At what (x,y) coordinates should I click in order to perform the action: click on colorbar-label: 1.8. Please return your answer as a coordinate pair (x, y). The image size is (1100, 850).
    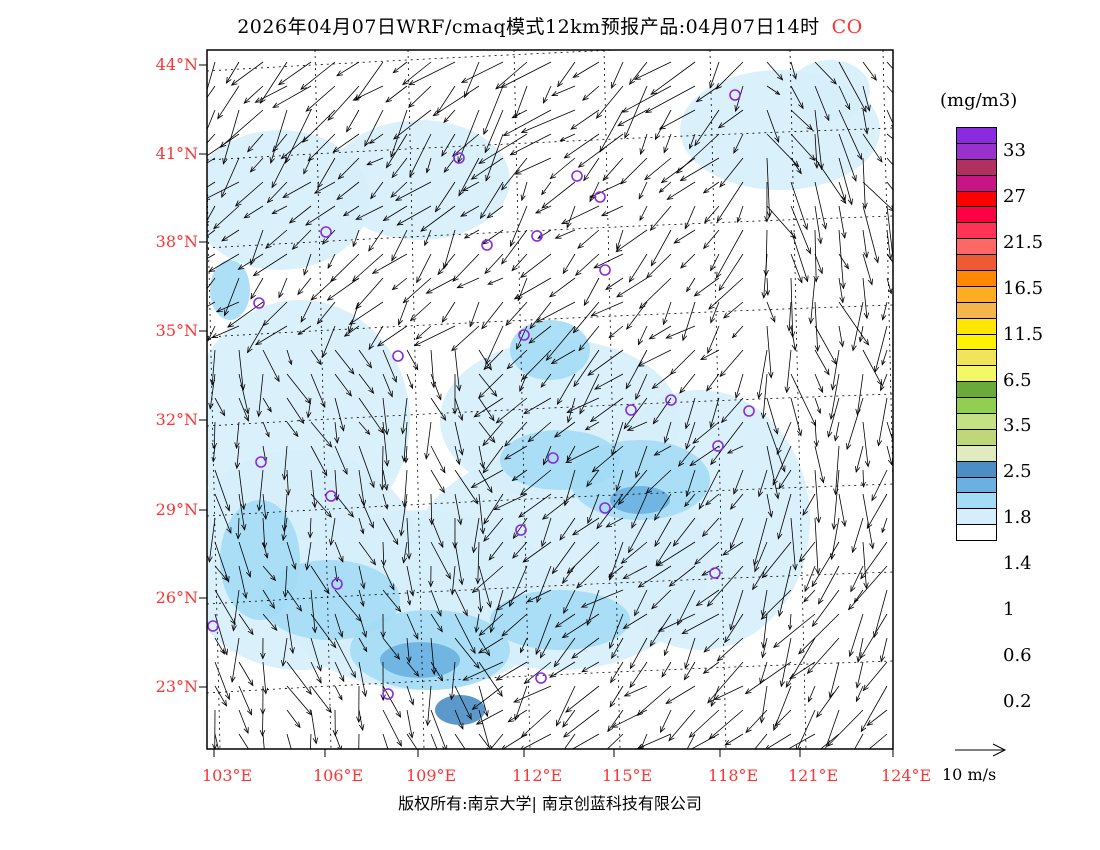
    Looking at the image, I should click on (1017, 518).